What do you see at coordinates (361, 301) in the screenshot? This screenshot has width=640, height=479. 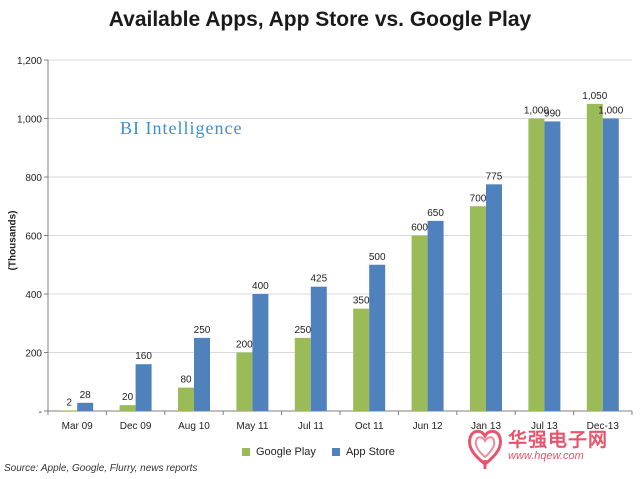 I see `data-label-google-play: 350` at bounding box center [361, 301].